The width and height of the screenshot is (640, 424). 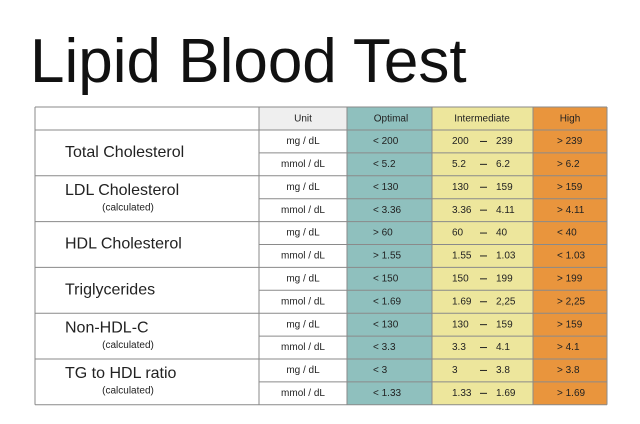 I want to click on test-name: Total Cholesterol, so click(x=124, y=152).